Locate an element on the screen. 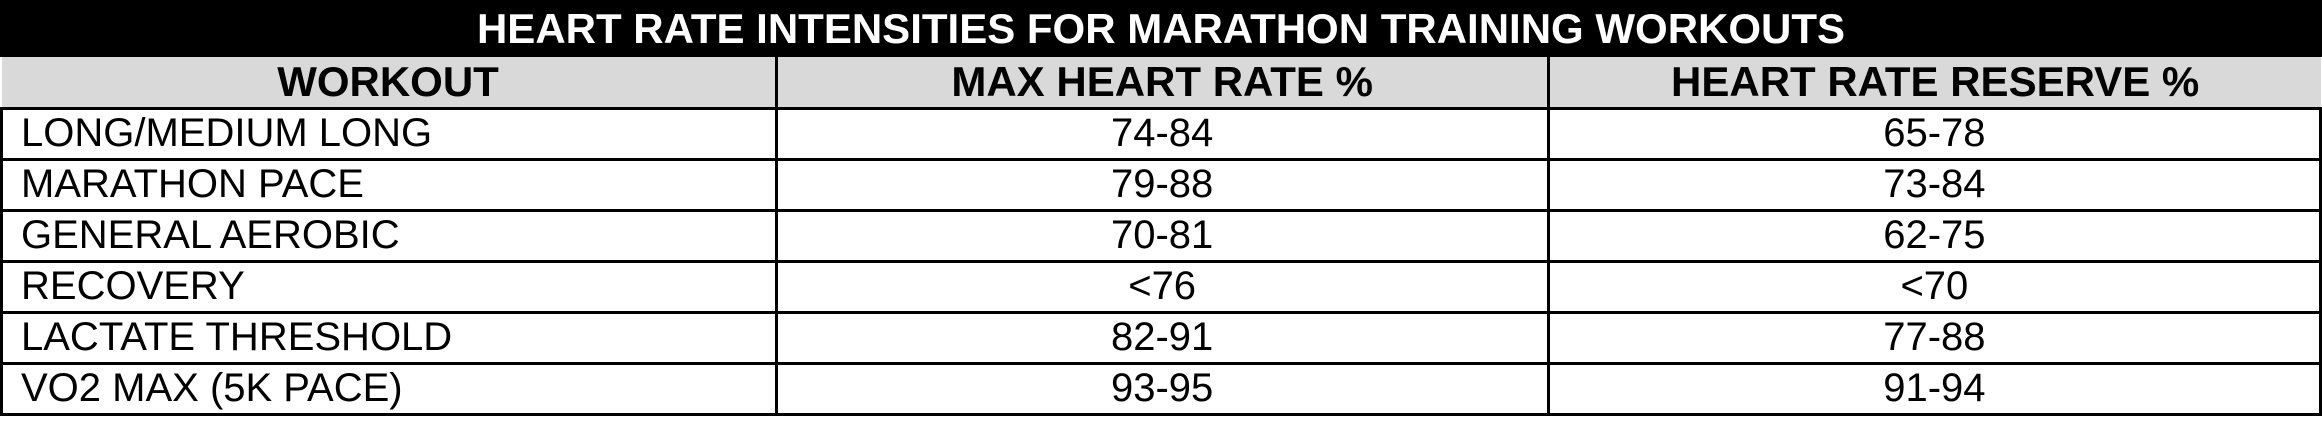 The image size is (2322, 432). hrr-cell: 91-94 is located at coordinates (1934, 388).